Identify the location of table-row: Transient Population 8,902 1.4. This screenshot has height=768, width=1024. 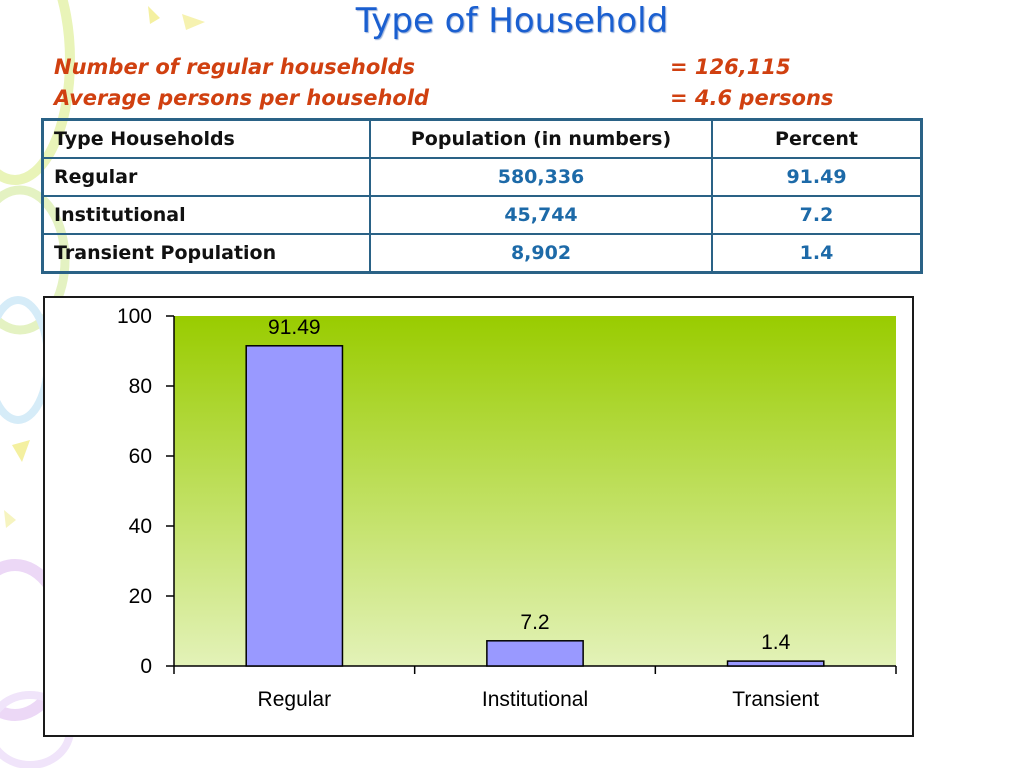
(482, 253).